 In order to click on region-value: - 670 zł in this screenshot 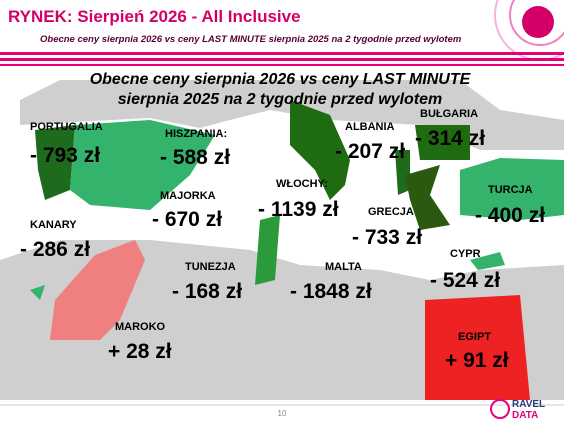, I will do `click(187, 219)`.